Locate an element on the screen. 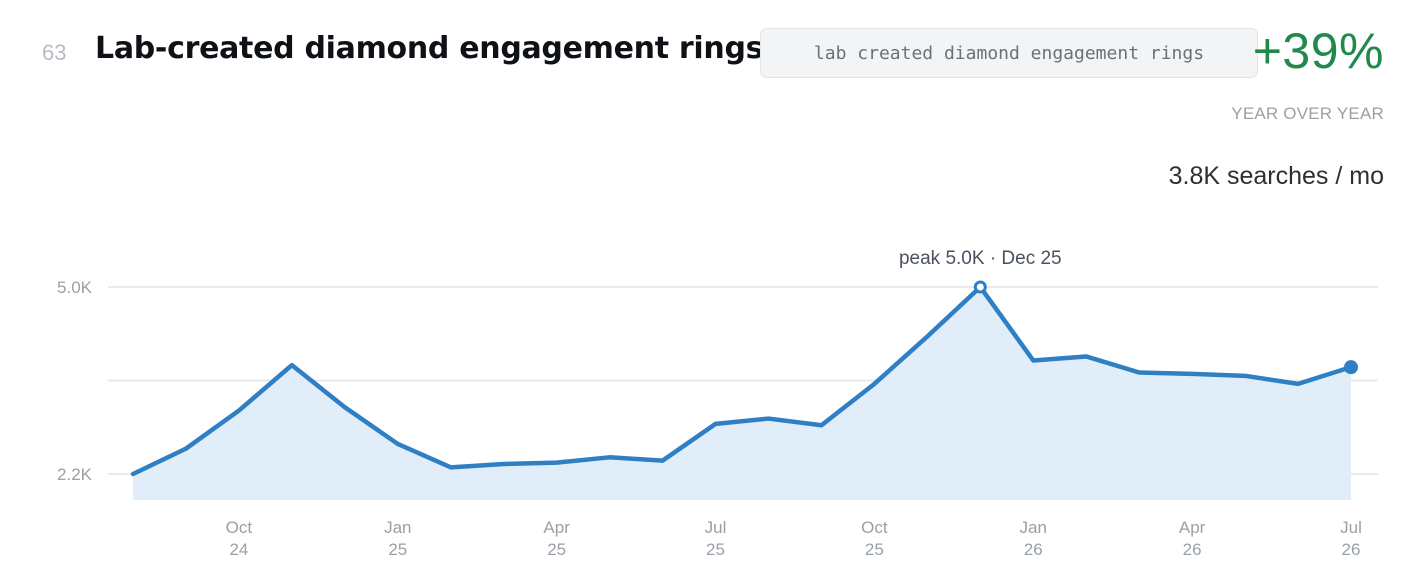 Image resolution: width=1420 pixels, height=570 pixels. y-tick-label: 5.0K is located at coordinates (75, 287).